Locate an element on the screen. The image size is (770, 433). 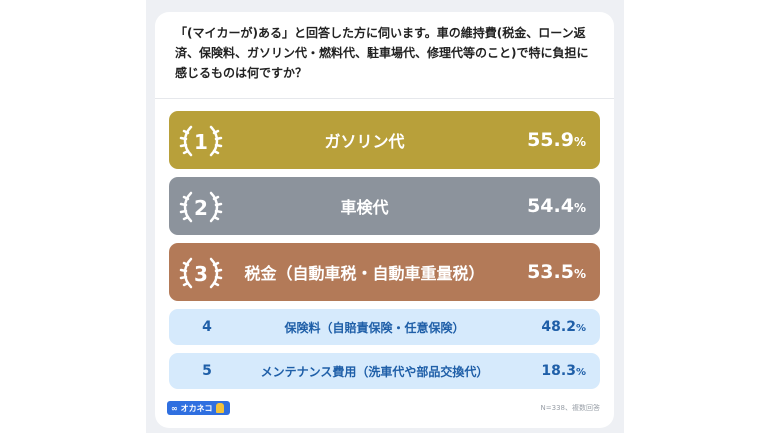
result-label: 車検代 is located at coordinates (364, 207).